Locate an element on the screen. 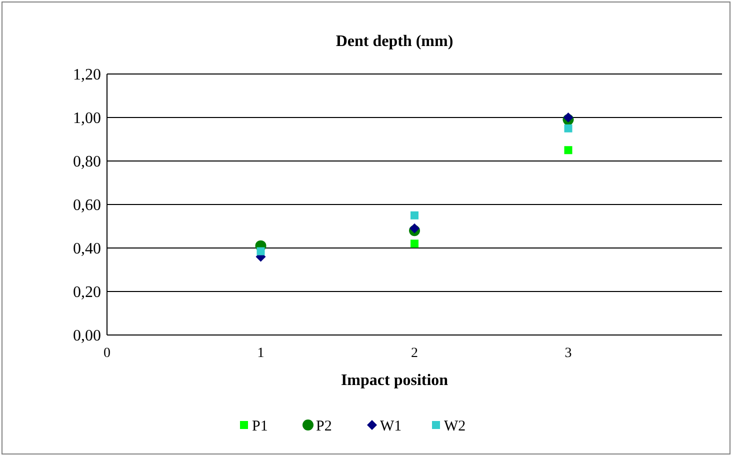 This screenshot has height=456, width=732. legend-label: W2 is located at coordinates (455, 426).